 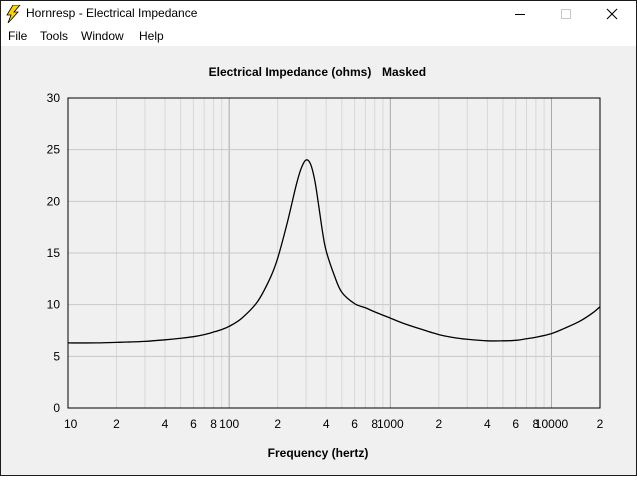 I want to click on x-tick-label: 10, so click(x=71, y=424).